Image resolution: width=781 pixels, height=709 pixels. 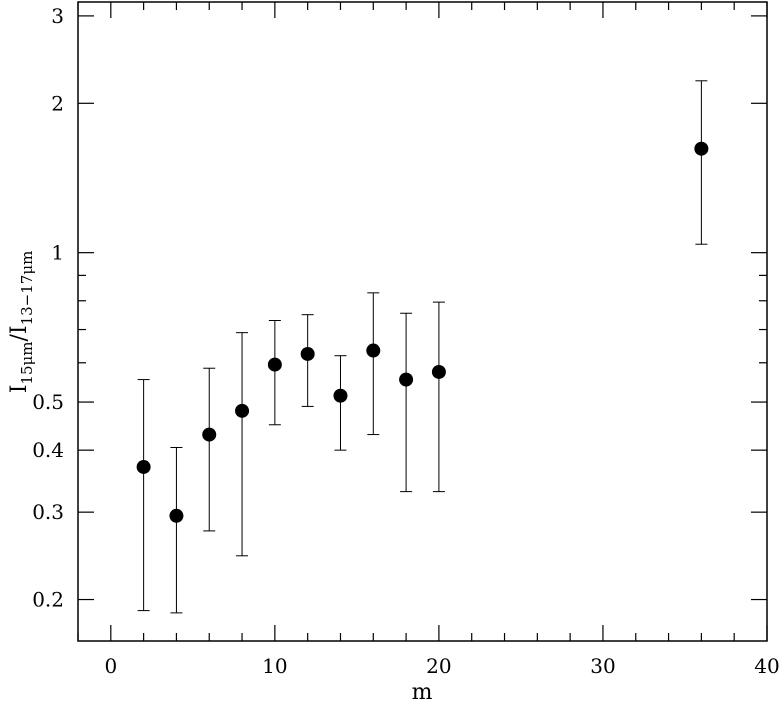 I want to click on y-tick-label: 2, so click(x=57, y=103).